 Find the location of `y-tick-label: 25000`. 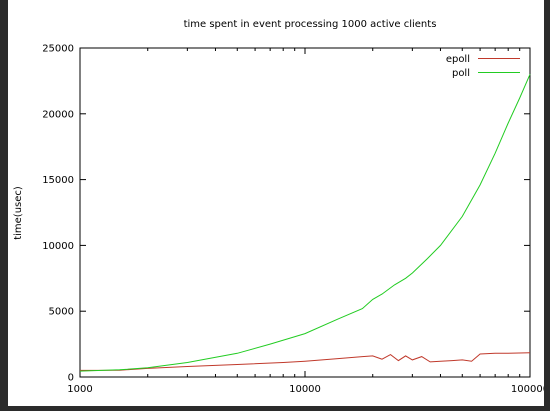

y-tick-label: 25000 is located at coordinates (58, 49).